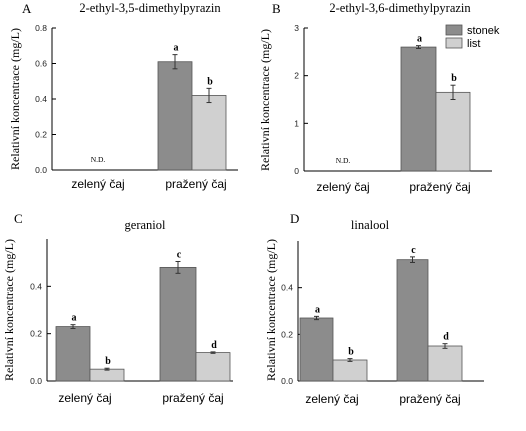 The image size is (526, 431). Describe the element at coordinates (294, 218) in the screenshot. I see `panel-letter: D` at that location.